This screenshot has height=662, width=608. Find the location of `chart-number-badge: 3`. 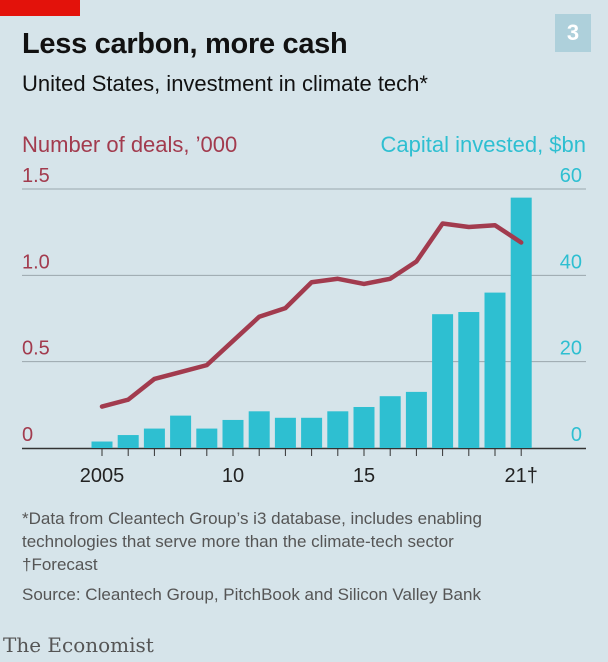

chart-number-badge: 3 is located at coordinates (573, 33).